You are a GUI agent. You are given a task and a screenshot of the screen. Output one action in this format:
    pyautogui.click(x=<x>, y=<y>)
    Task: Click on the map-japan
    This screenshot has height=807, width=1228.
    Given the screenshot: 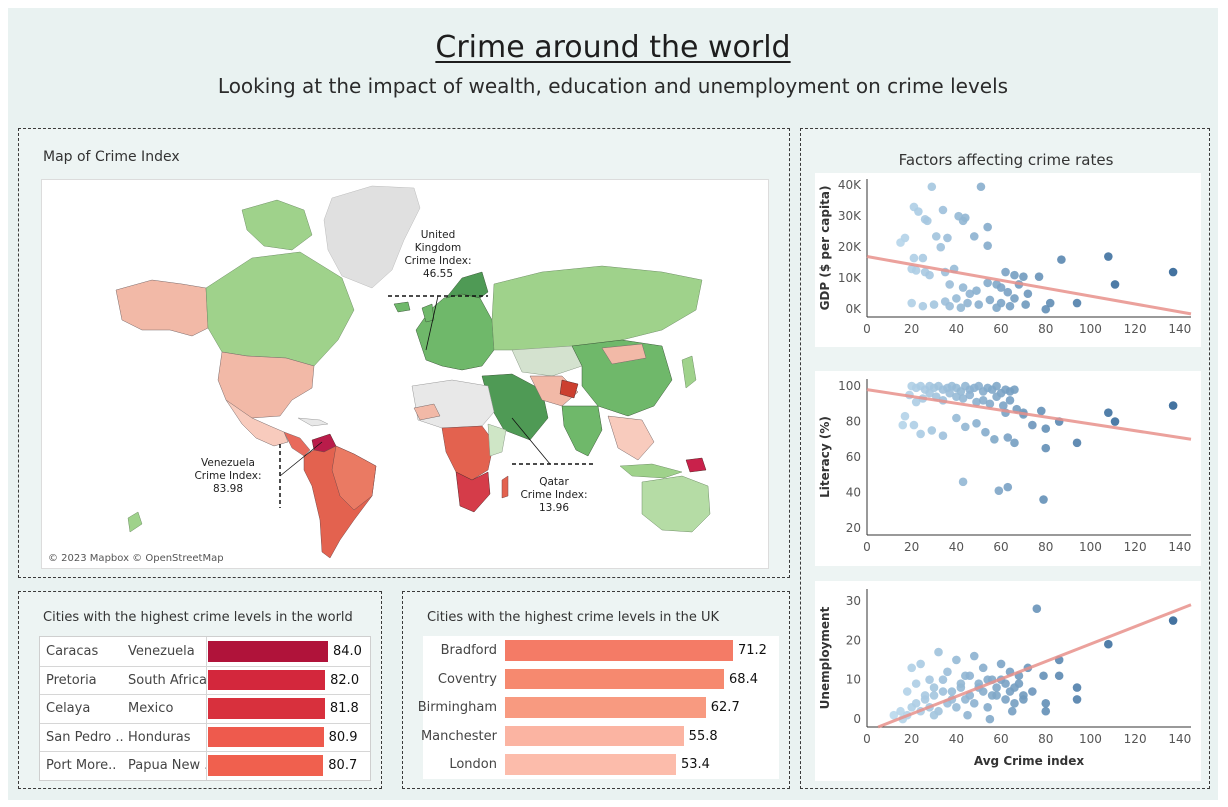 What is the action you would take?
    pyautogui.click(x=689, y=372)
    